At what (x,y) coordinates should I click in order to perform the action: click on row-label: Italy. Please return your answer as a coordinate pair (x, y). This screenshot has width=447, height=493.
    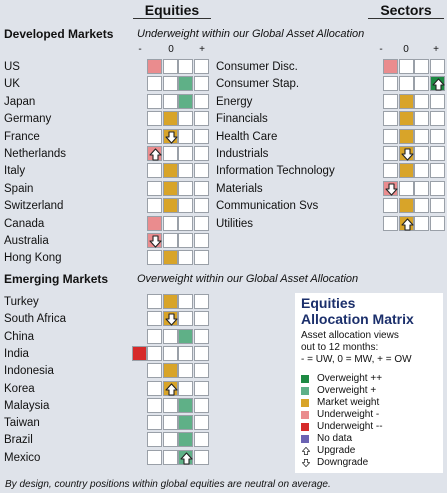
    Looking at the image, I should click on (15, 171).